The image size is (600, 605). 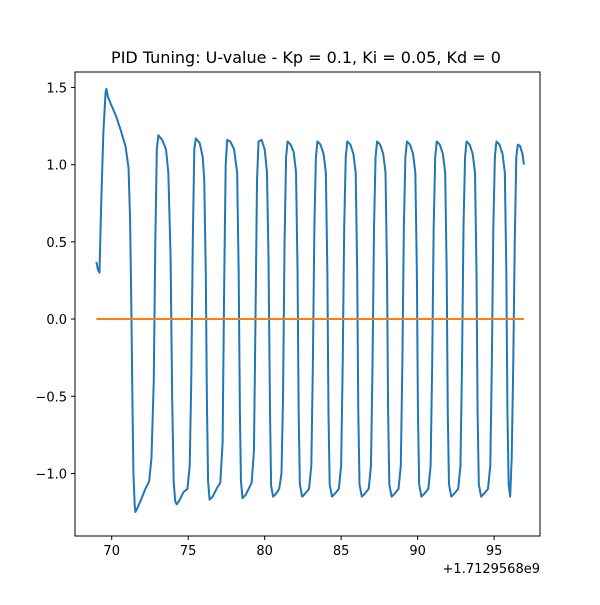 What do you see at coordinates (51, 397) in the screenshot?
I see `y-tick-label: −0.5` at bounding box center [51, 397].